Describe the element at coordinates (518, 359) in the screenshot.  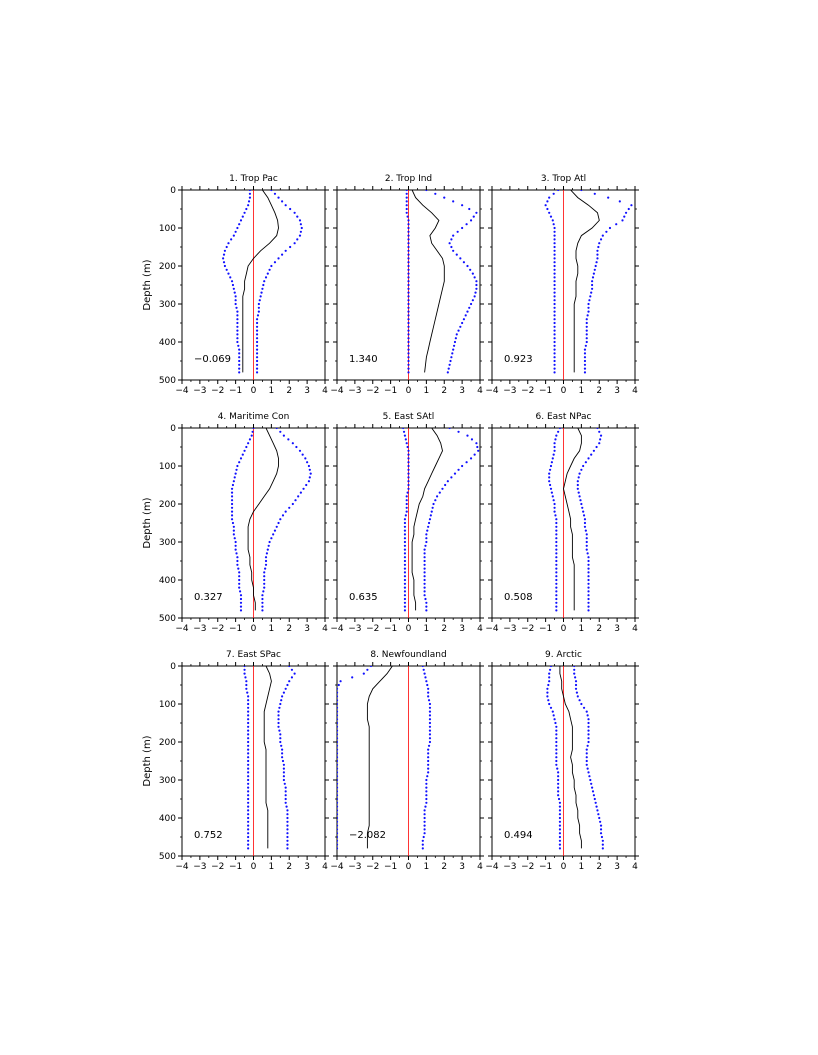
I see `panel-value-label: 0.923` at that location.